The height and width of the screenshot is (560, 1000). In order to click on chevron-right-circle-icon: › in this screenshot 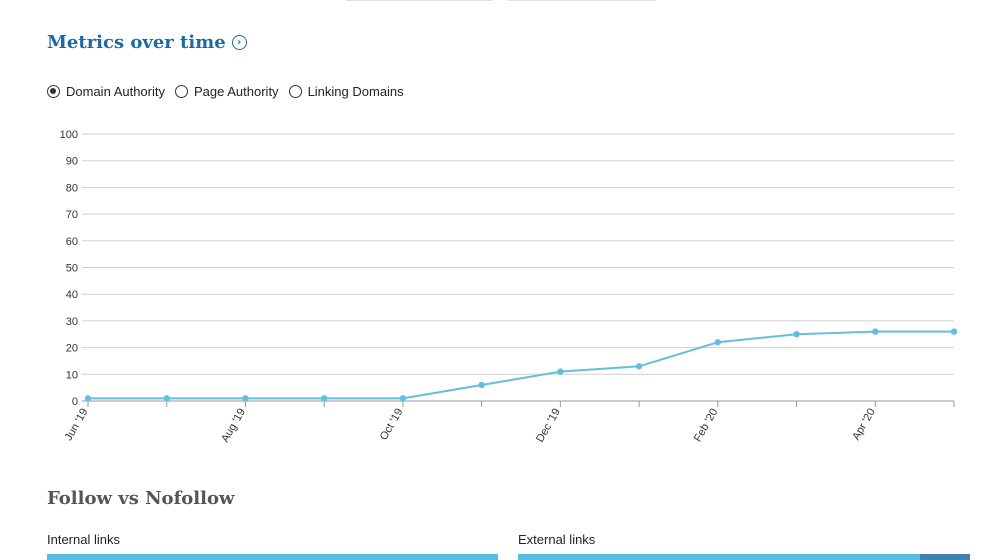, I will do `click(239, 42)`.